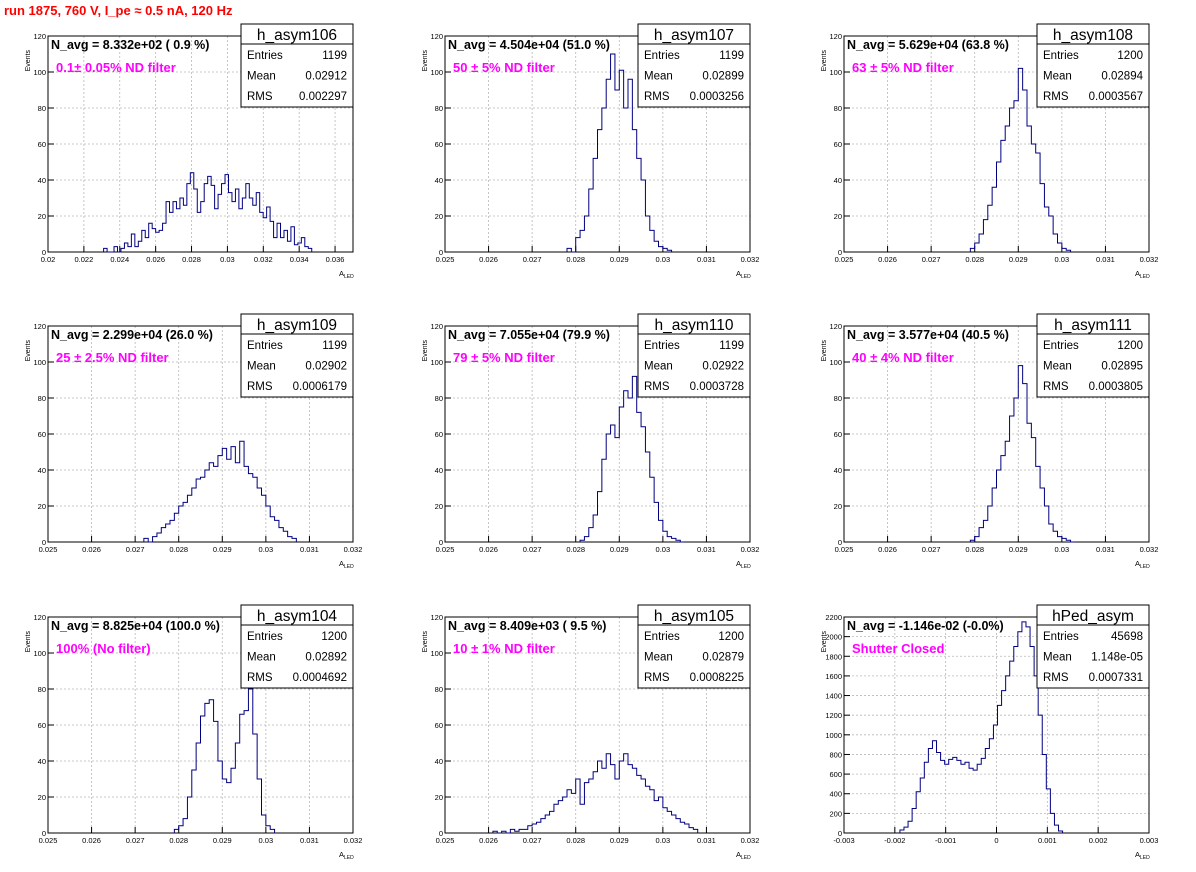  I want to click on stats-title: h_asym109, so click(297, 325).